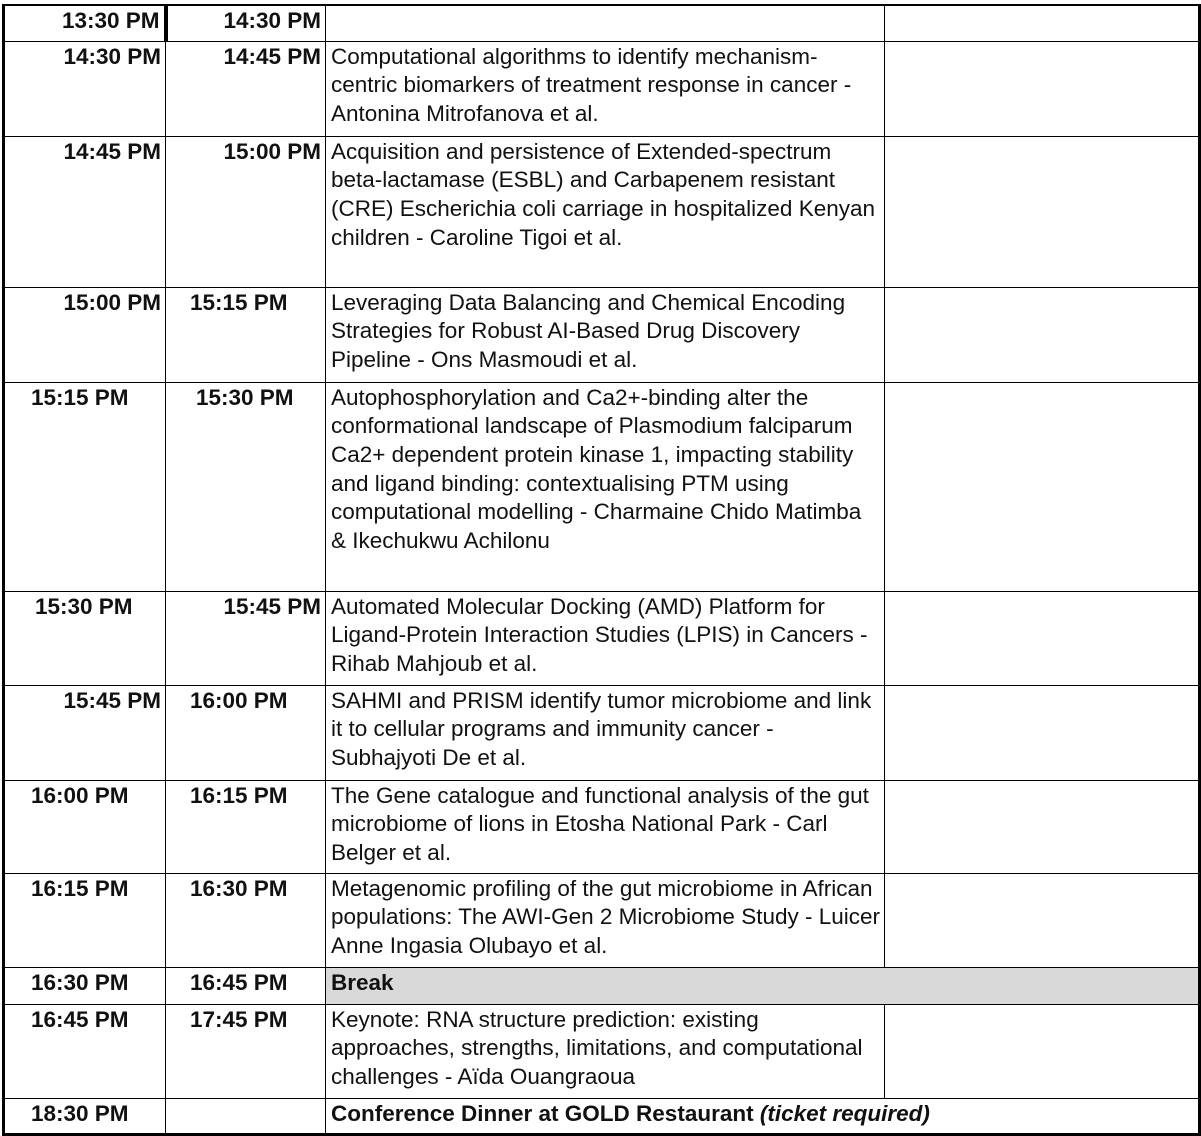 The width and height of the screenshot is (1201, 1136). What do you see at coordinates (245, 920) in the screenshot?
I see `end-time: 16:30 PM` at bounding box center [245, 920].